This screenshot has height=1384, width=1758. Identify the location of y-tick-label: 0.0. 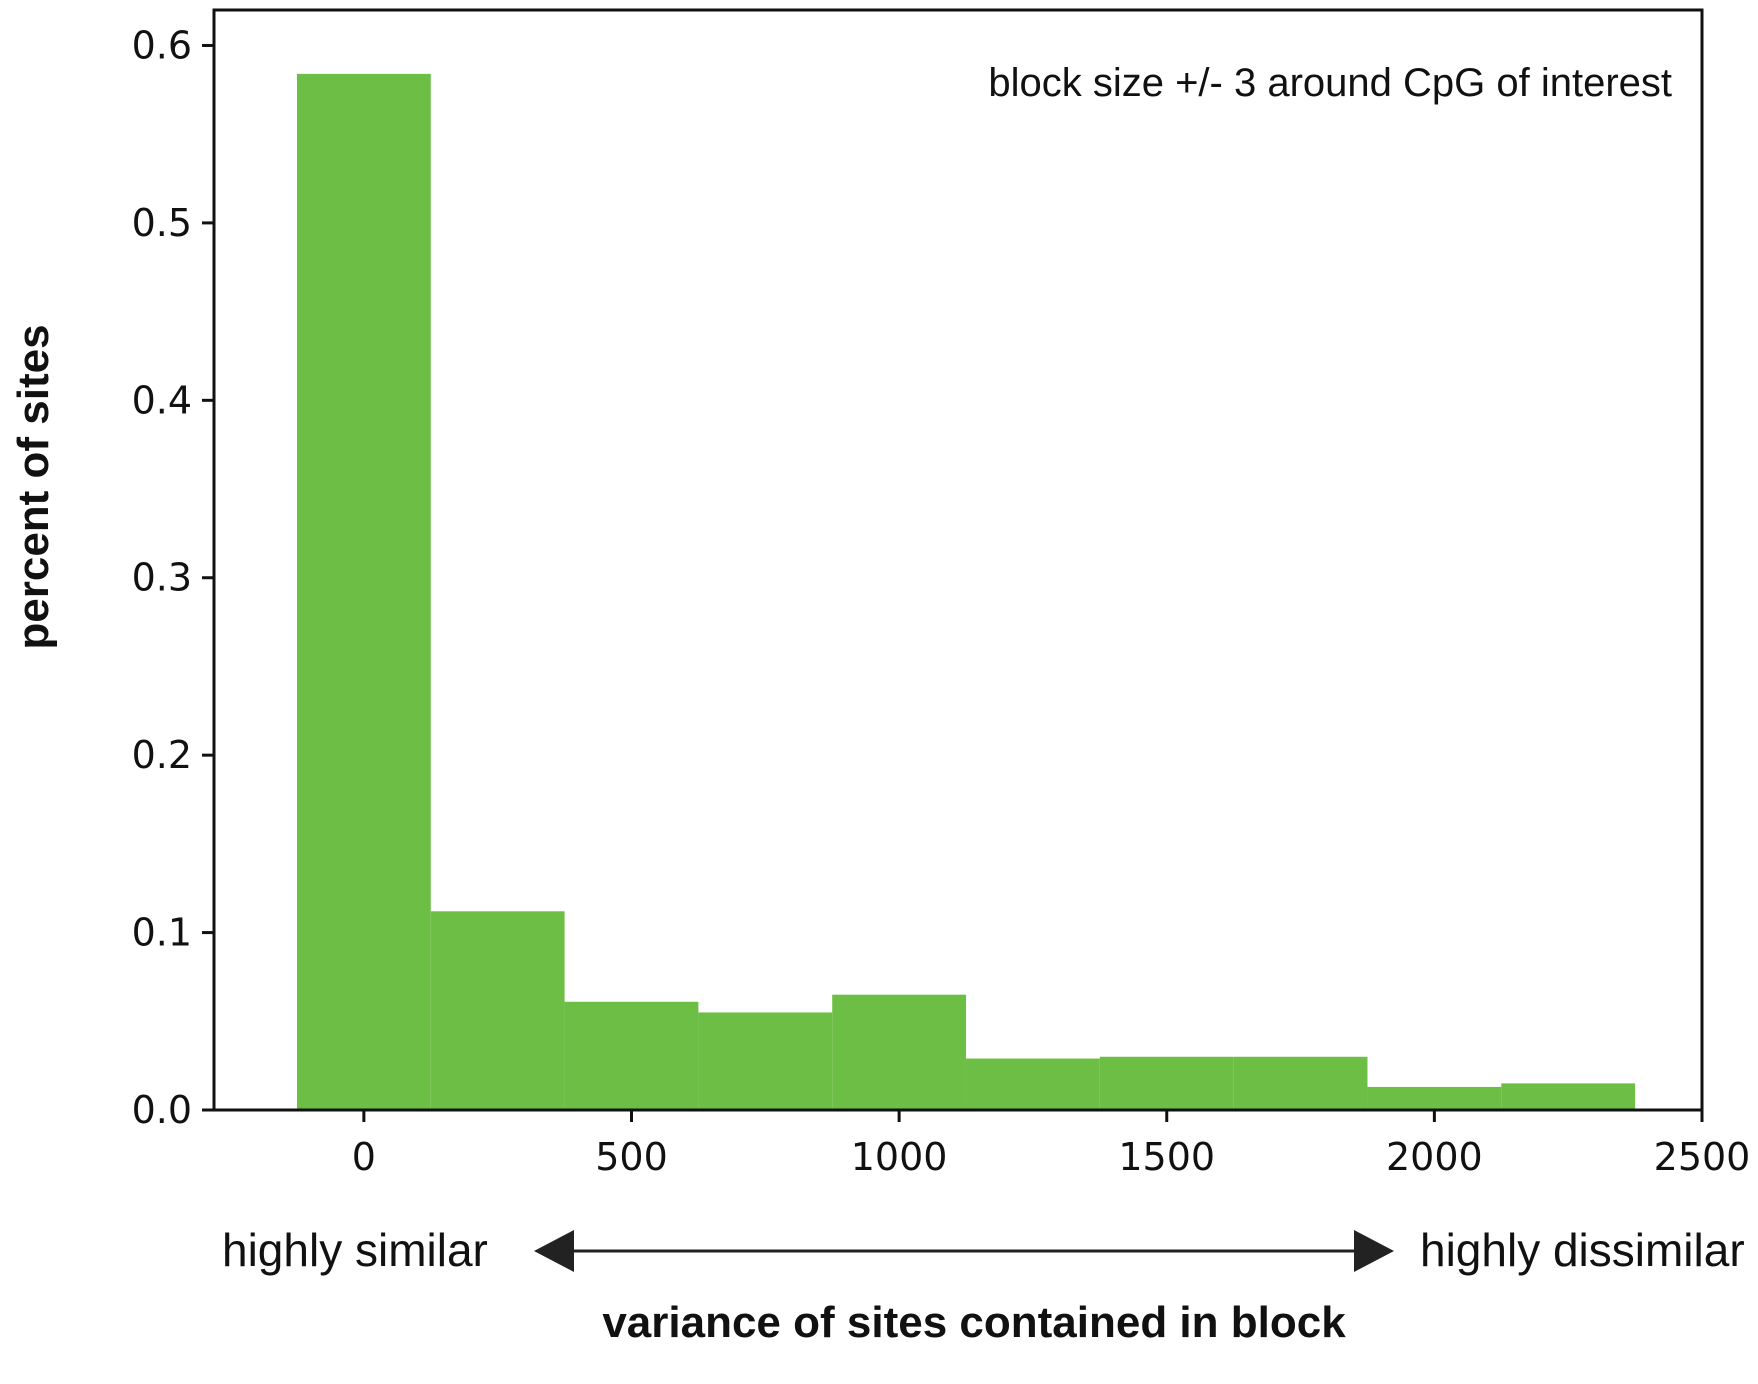
(162, 1110).